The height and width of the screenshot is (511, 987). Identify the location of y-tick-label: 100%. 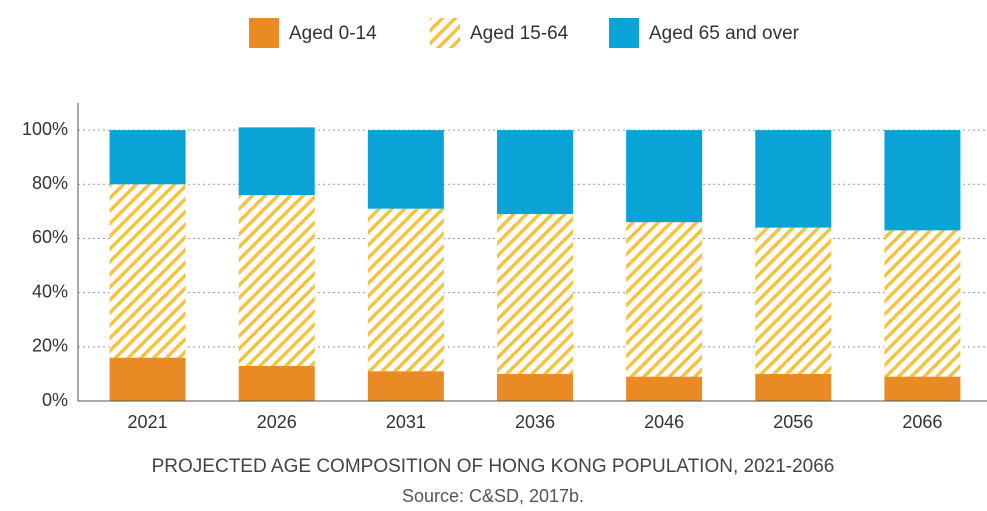
(45, 129).